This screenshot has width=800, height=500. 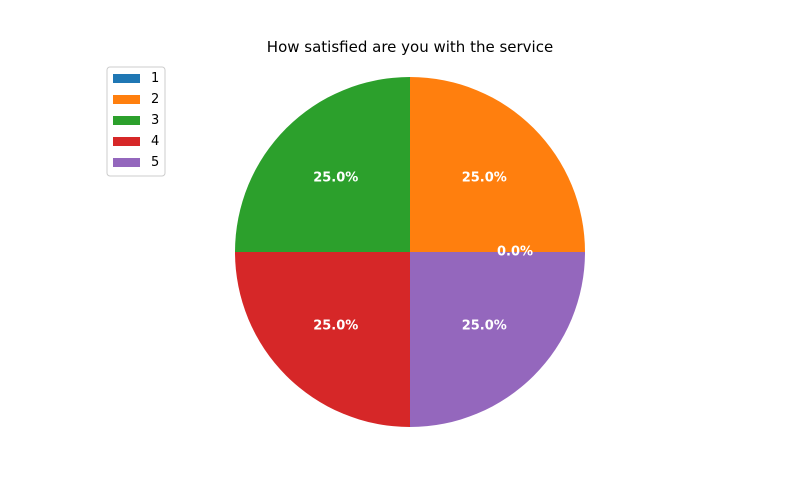 What do you see at coordinates (484, 326) in the screenshot?
I see `percent-label-5: 25.0%` at bounding box center [484, 326].